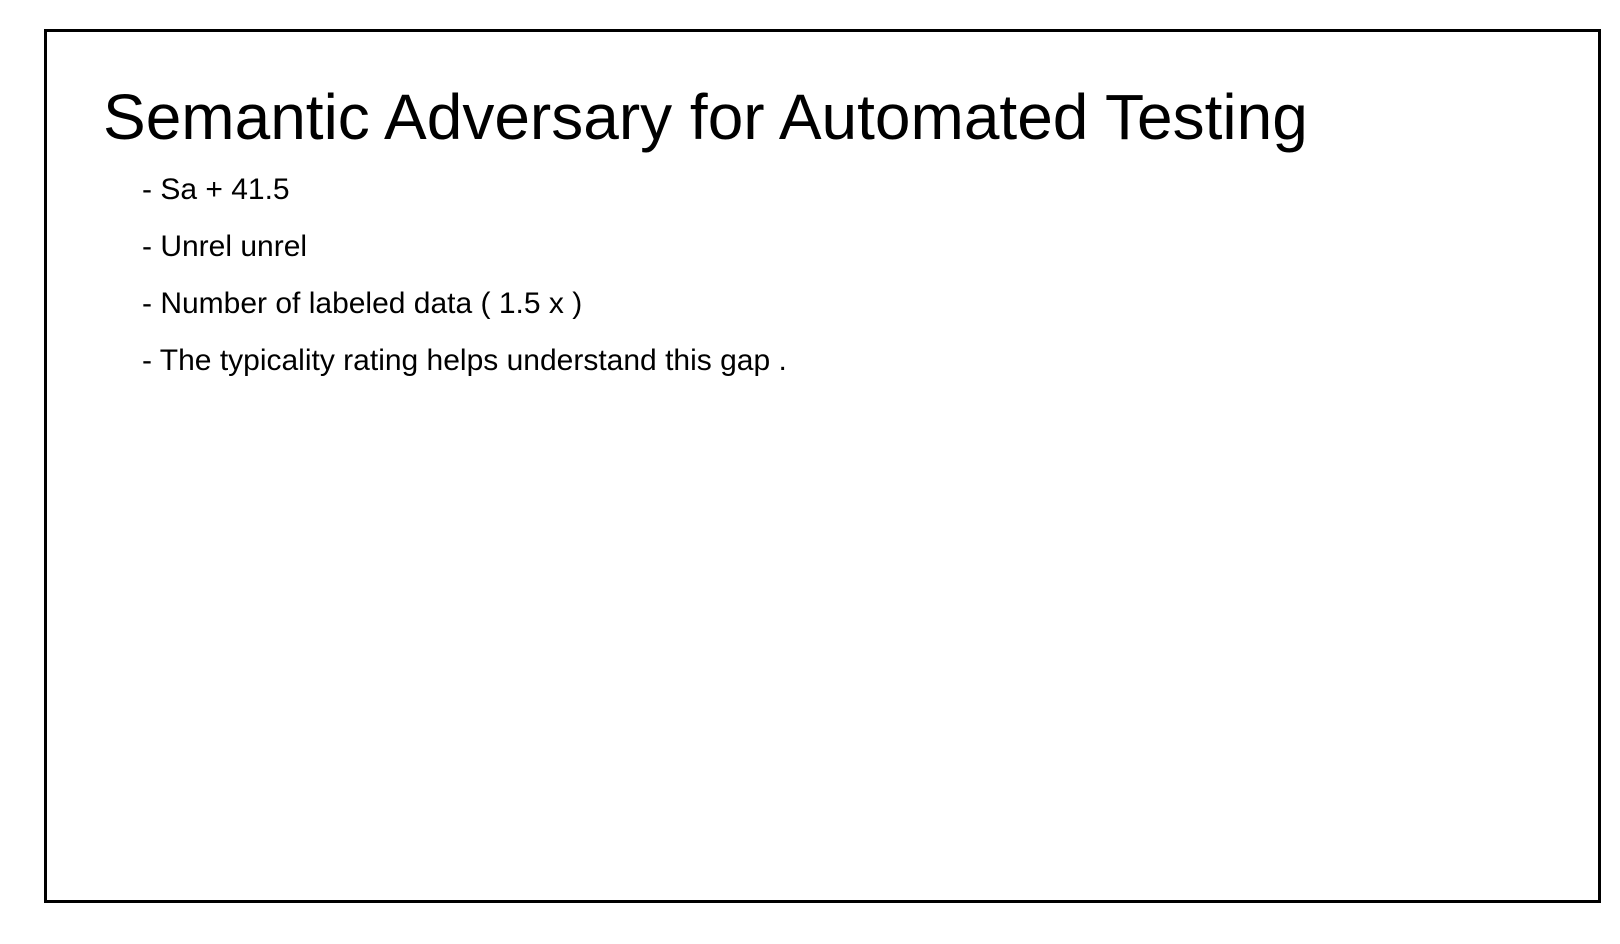 The height and width of the screenshot is (944, 1620). Describe the element at coordinates (362, 303) in the screenshot. I see `bullet-item: - Number of labeled data ( 1.5 x )` at that location.